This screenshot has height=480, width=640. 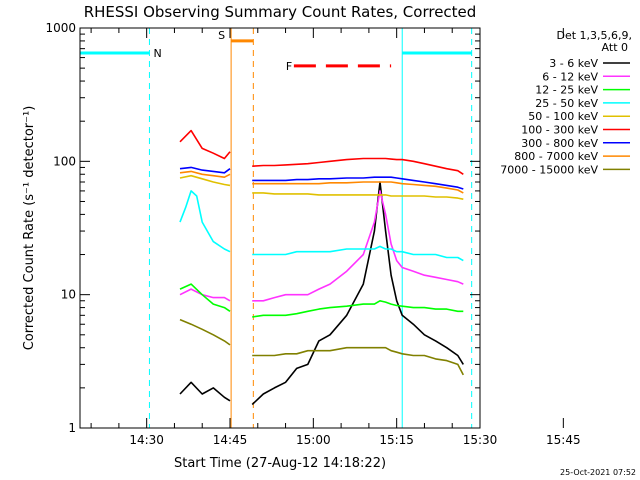 I want to click on y-tick-label: 1000, so click(x=60, y=28).